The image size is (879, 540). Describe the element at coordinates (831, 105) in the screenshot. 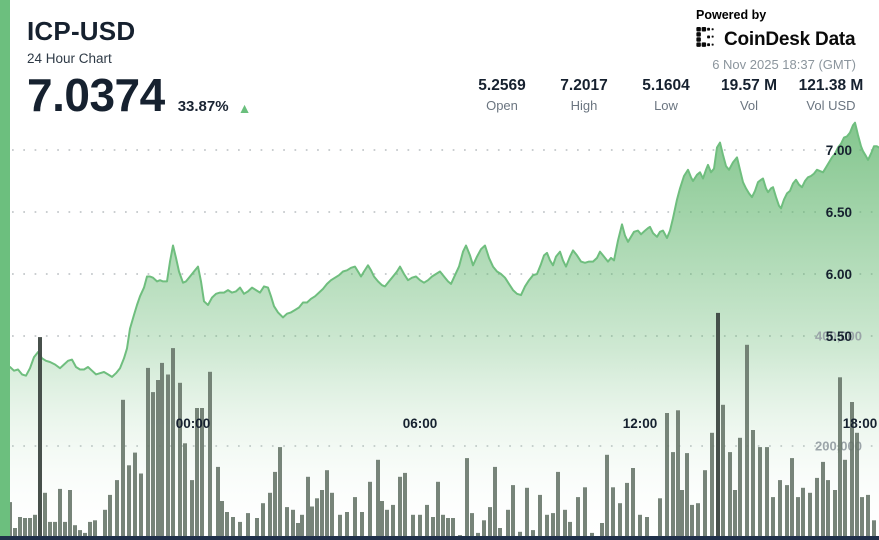

I see `stat-vol-usd-label: Vol USD` at that location.